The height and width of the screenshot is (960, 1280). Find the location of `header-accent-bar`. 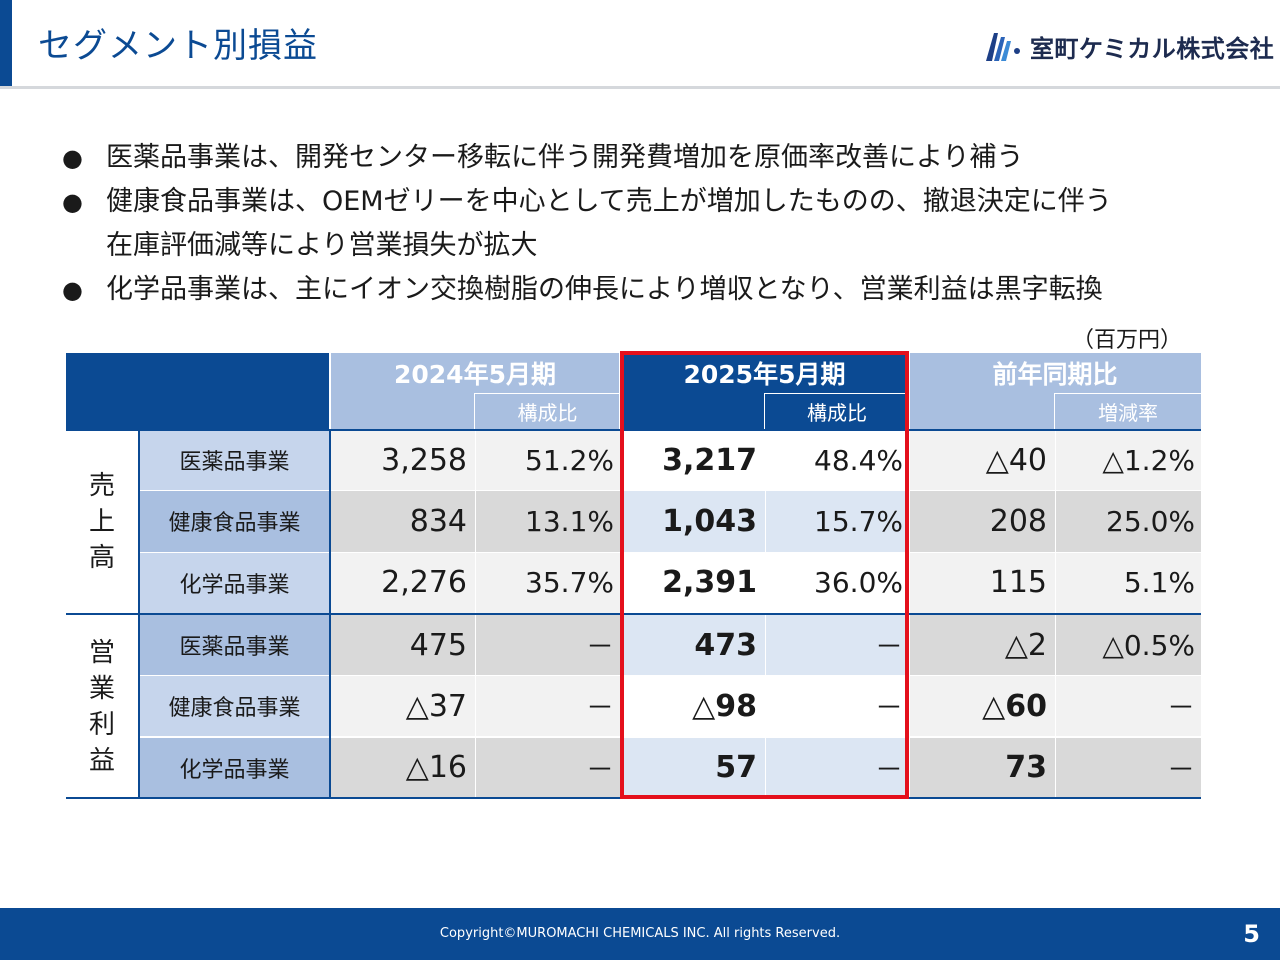

header-accent-bar is located at coordinates (6, 44).